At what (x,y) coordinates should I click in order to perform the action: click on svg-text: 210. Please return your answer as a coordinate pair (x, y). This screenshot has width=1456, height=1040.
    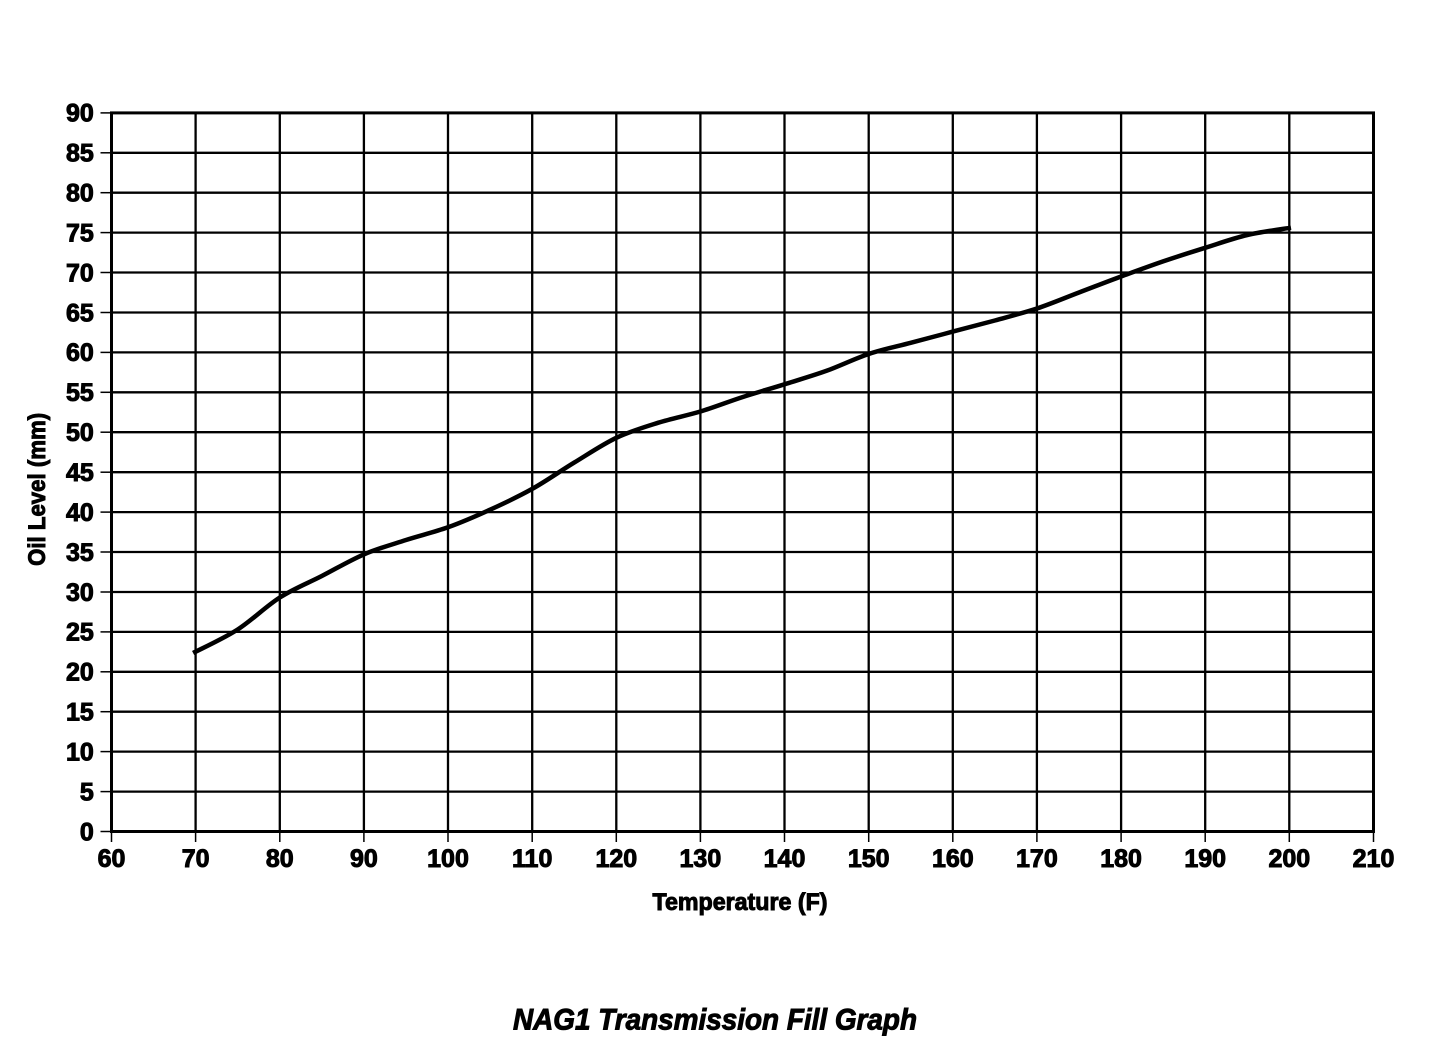
    Looking at the image, I should click on (1374, 859).